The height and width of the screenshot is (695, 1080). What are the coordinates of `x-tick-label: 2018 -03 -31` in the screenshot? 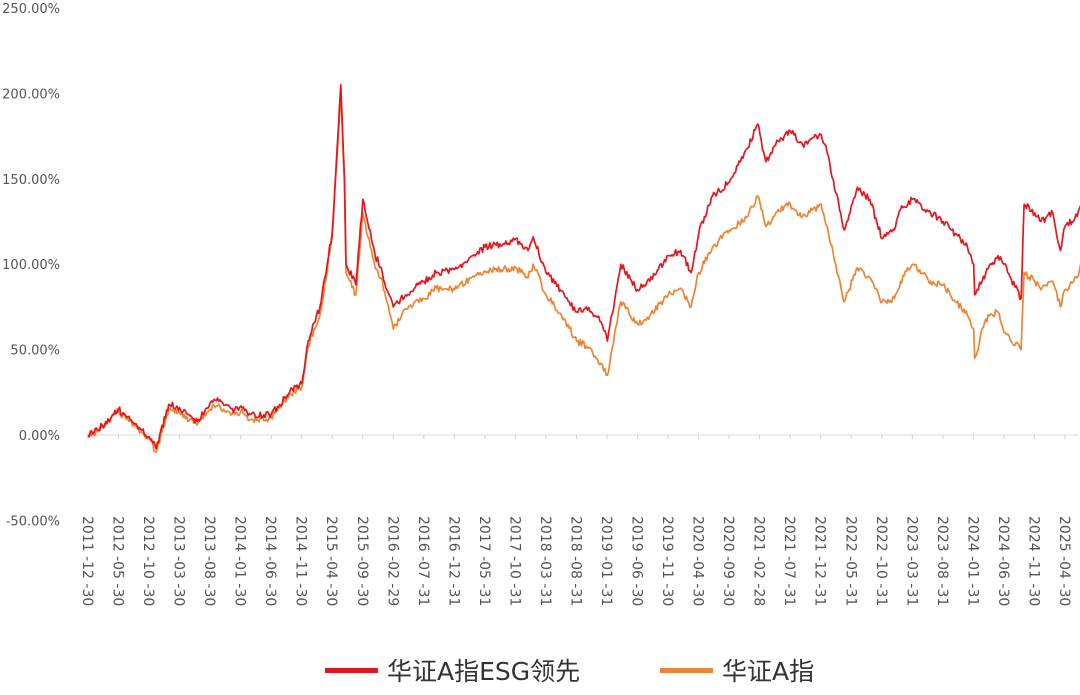 It's located at (545, 561).